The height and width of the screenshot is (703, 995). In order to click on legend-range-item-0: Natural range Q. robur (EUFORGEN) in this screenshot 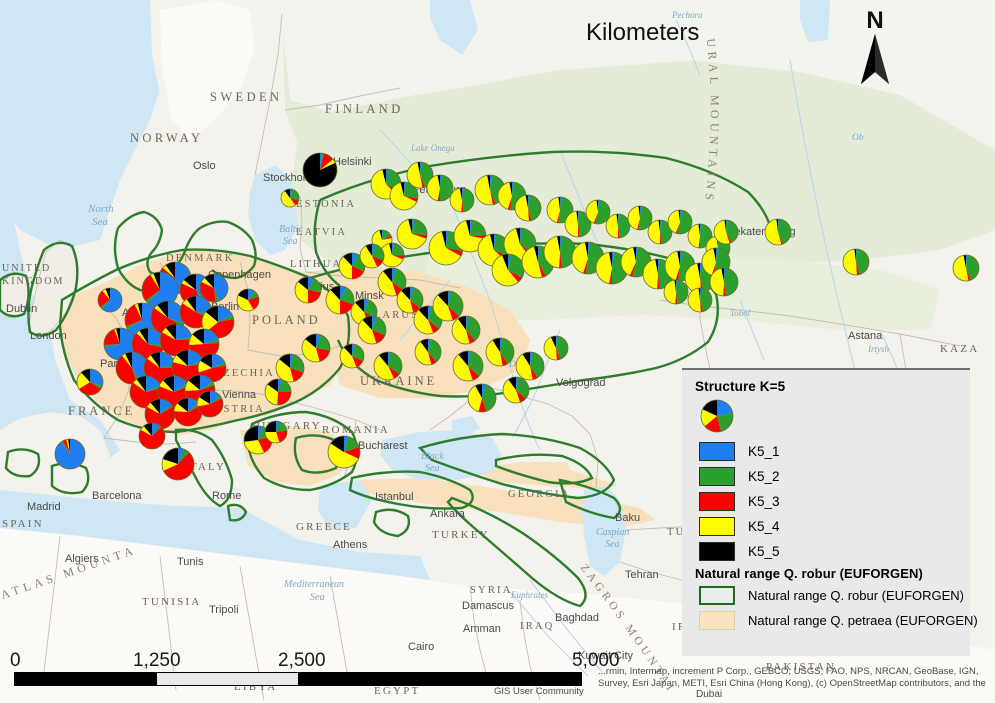, I will do `click(829, 595)`.